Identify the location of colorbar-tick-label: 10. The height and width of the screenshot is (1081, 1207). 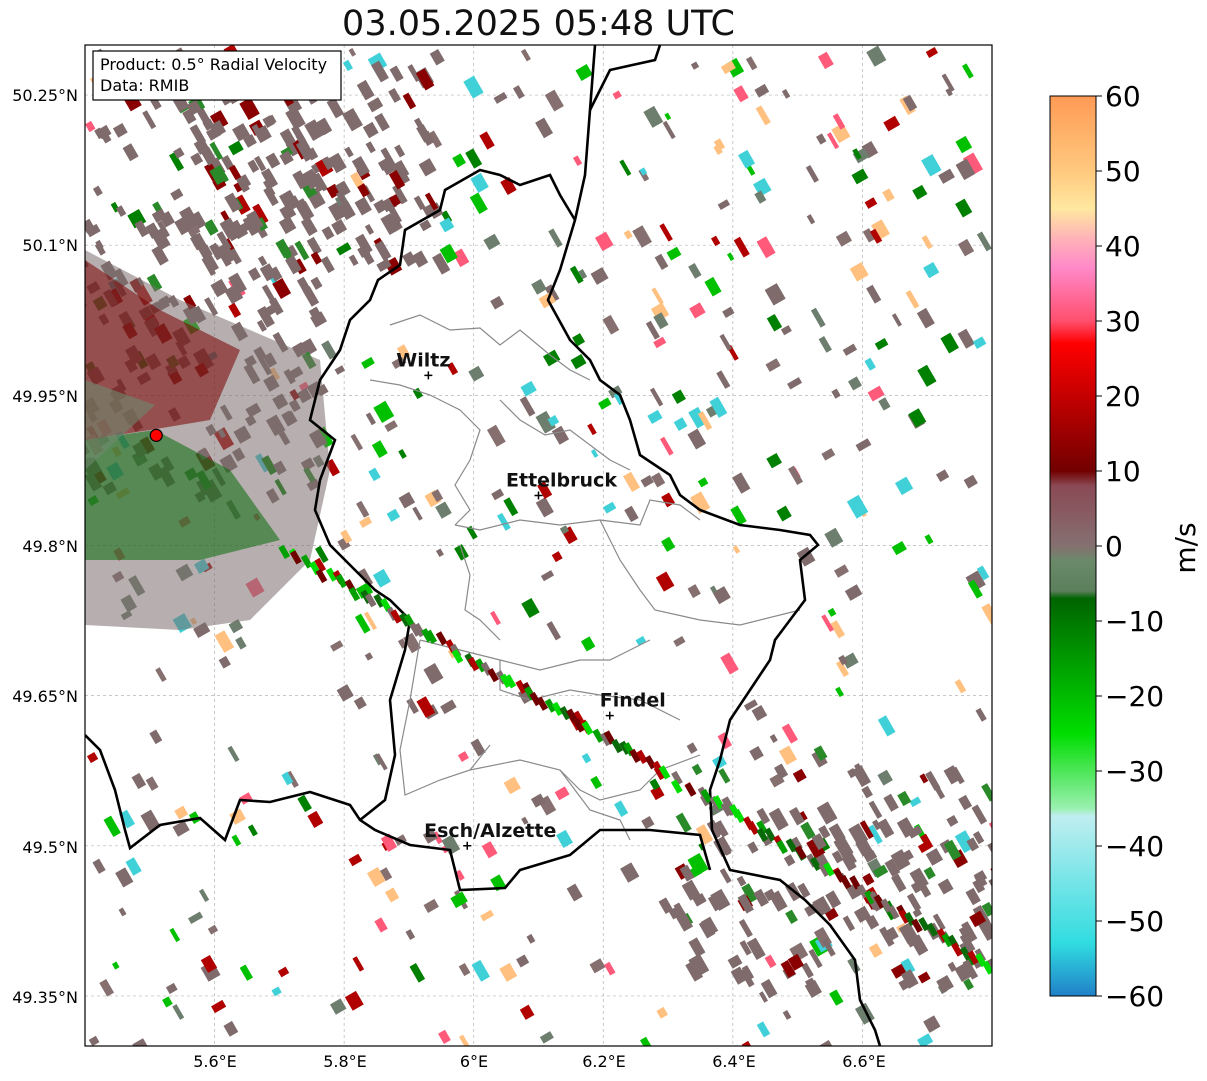
(1123, 471).